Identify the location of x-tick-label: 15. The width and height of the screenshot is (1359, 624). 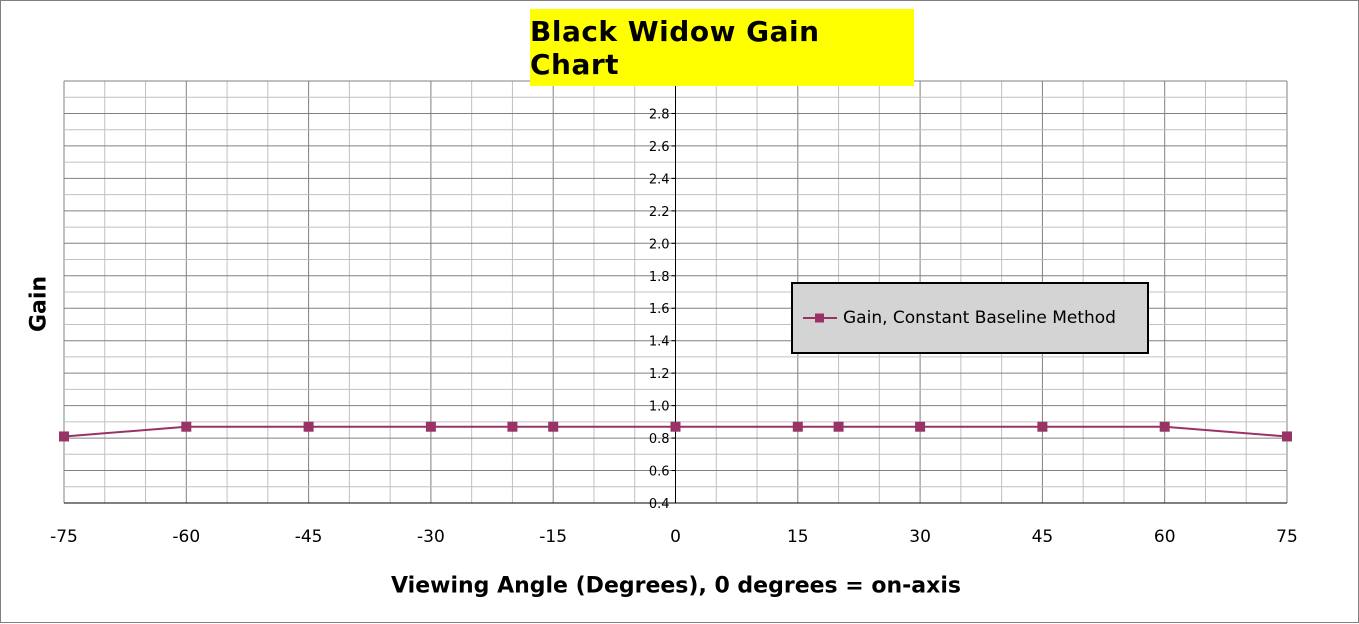
(798, 537).